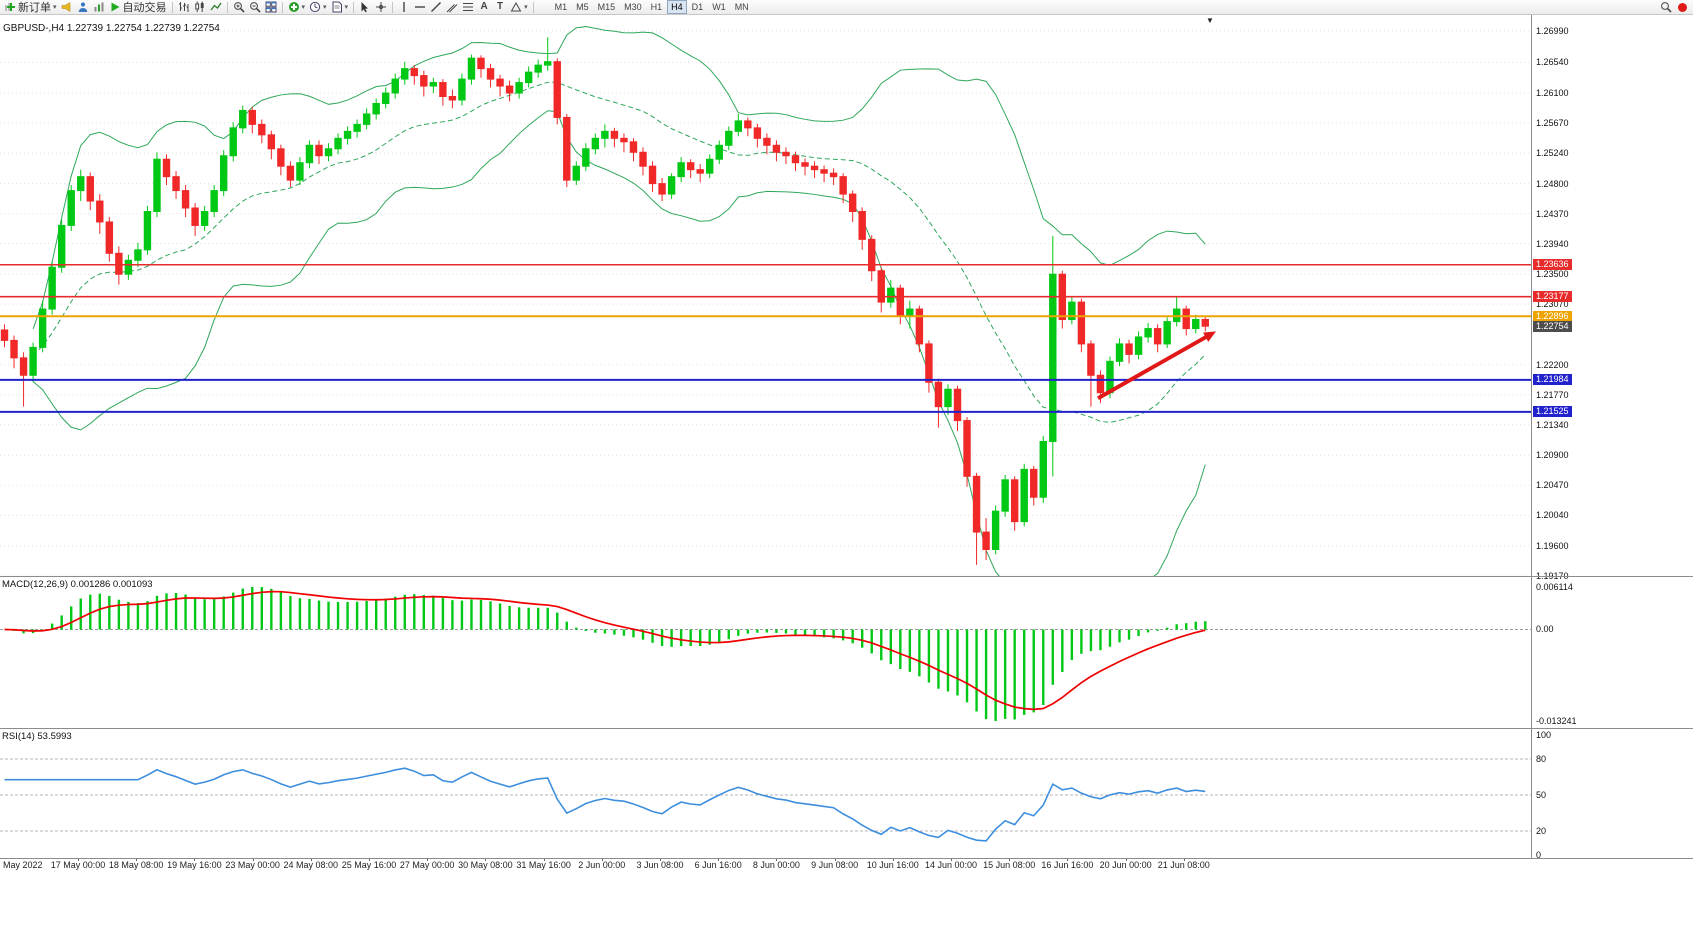  I want to click on time-label: 10 Jun 16:00, so click(892, 865).